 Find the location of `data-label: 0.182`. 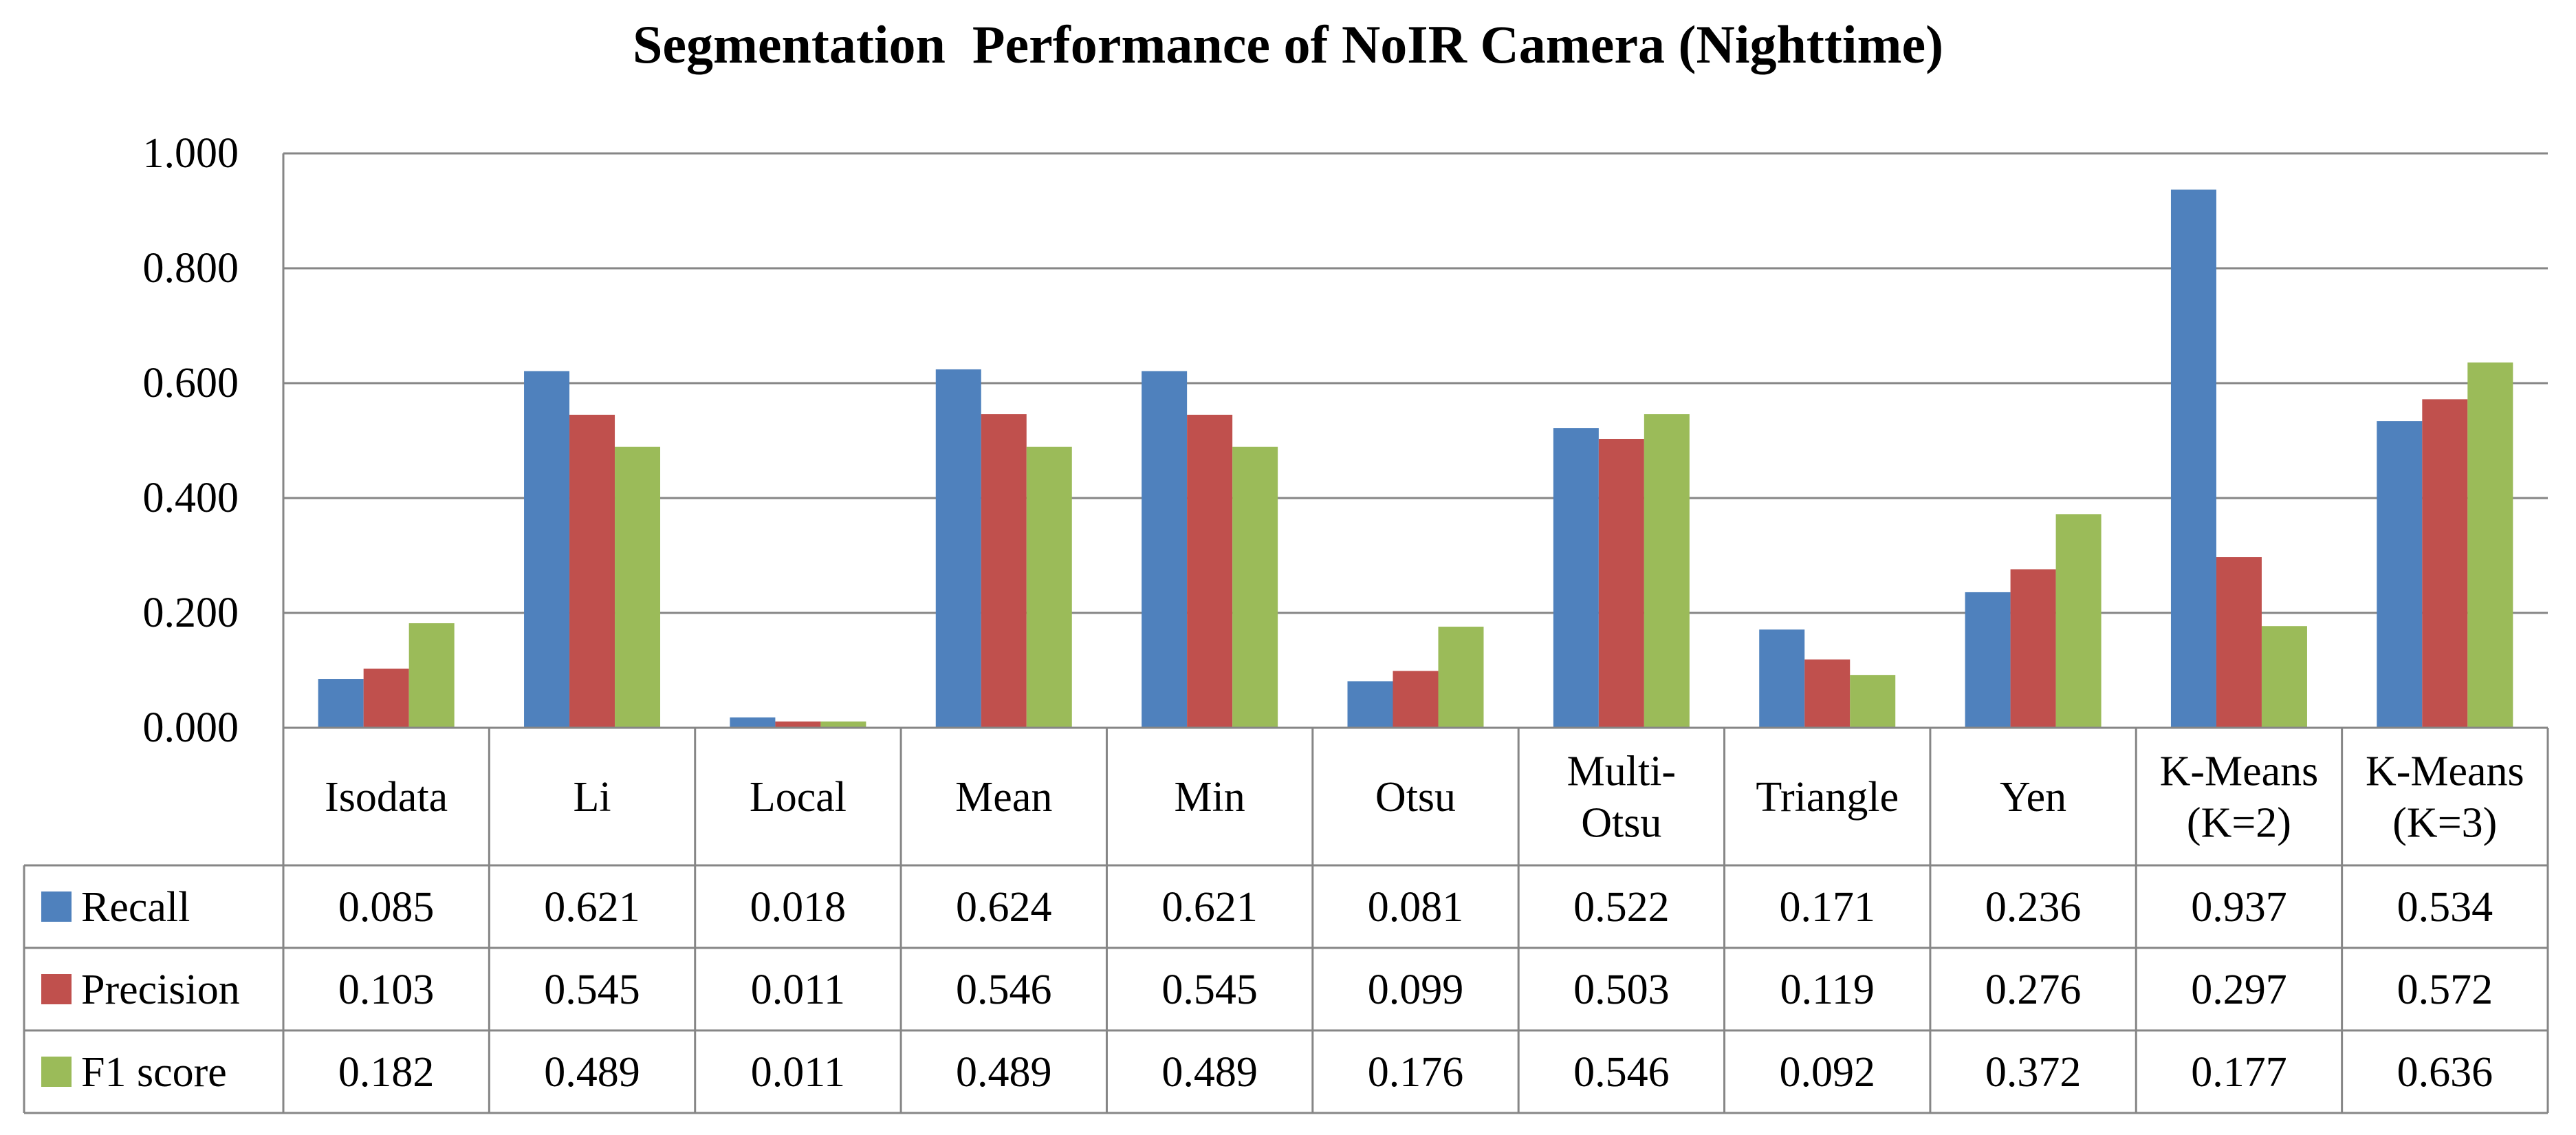

data-label: 0.182 is located at coordinates (386, 1072).